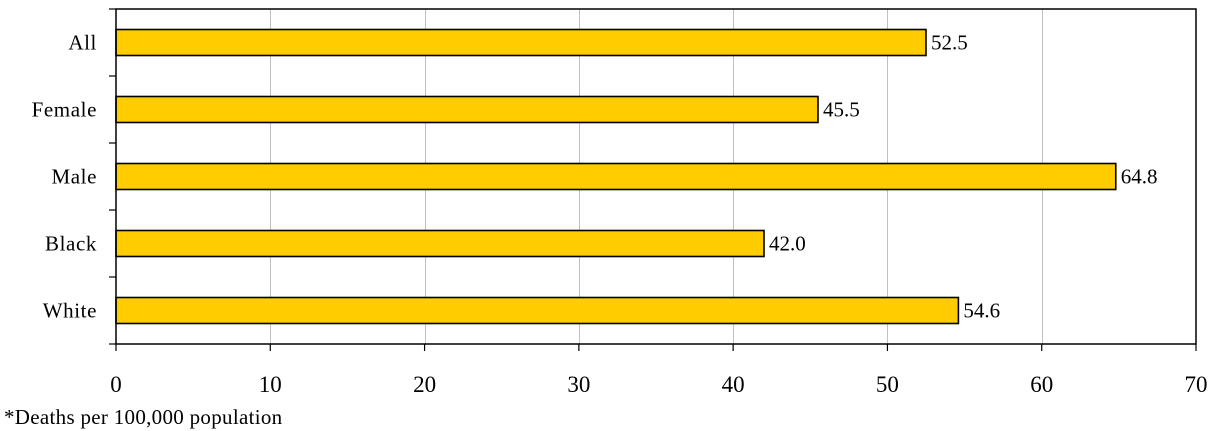  I want to click on x-tick-label-70: 70, so click(1196, 384).